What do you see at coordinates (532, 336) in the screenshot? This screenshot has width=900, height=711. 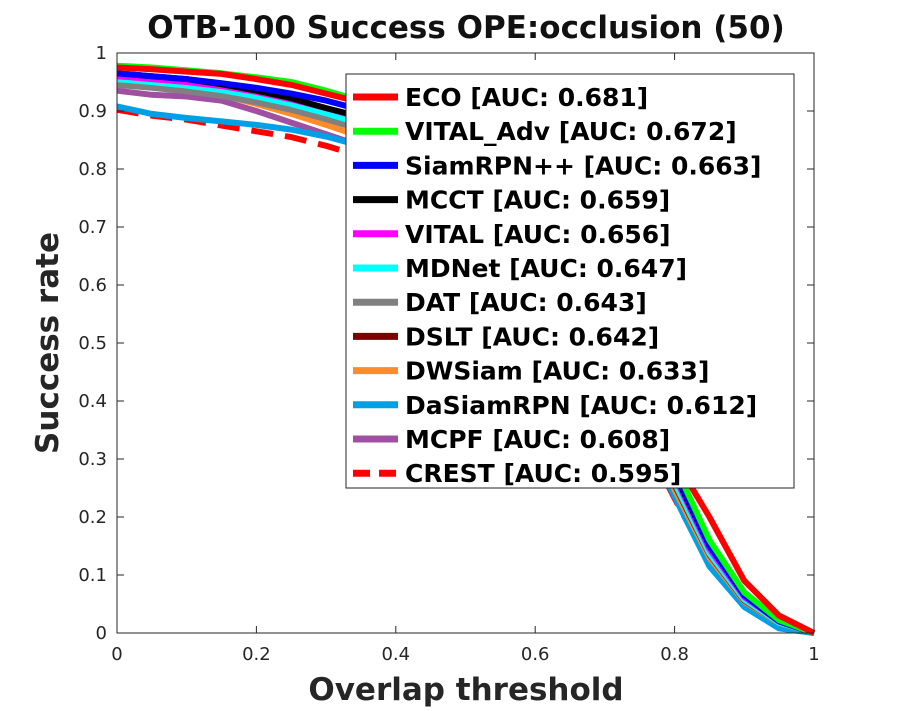 I see `legend-entry-label: DSLT [AUC: 0.642]` at bounding box center [532, 336].